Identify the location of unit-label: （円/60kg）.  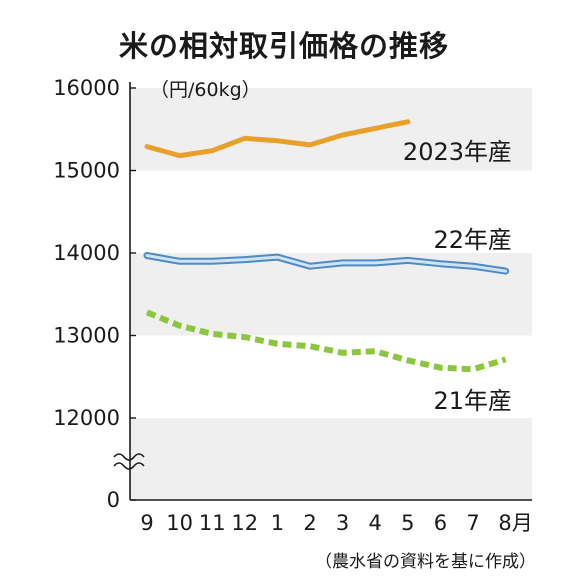
(205, 90).